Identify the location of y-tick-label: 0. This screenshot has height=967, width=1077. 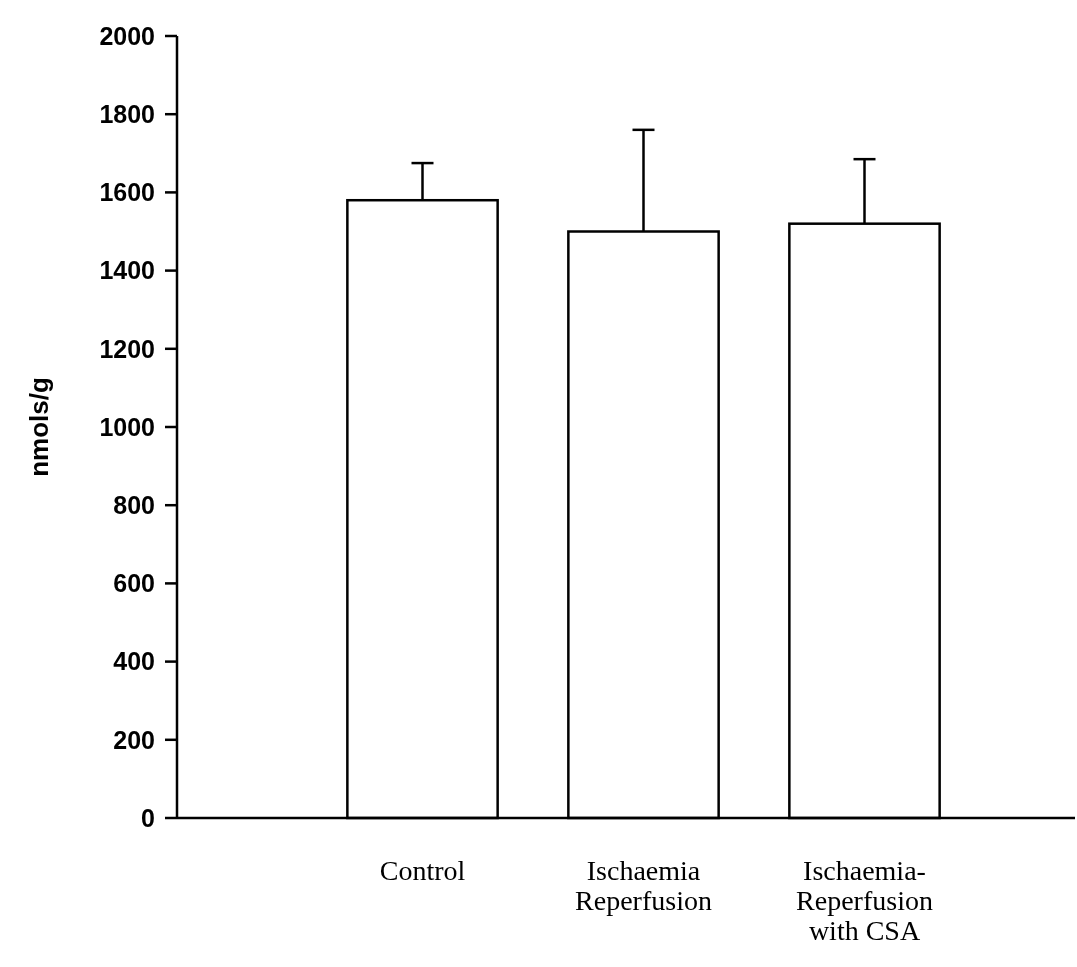
(148, 817).